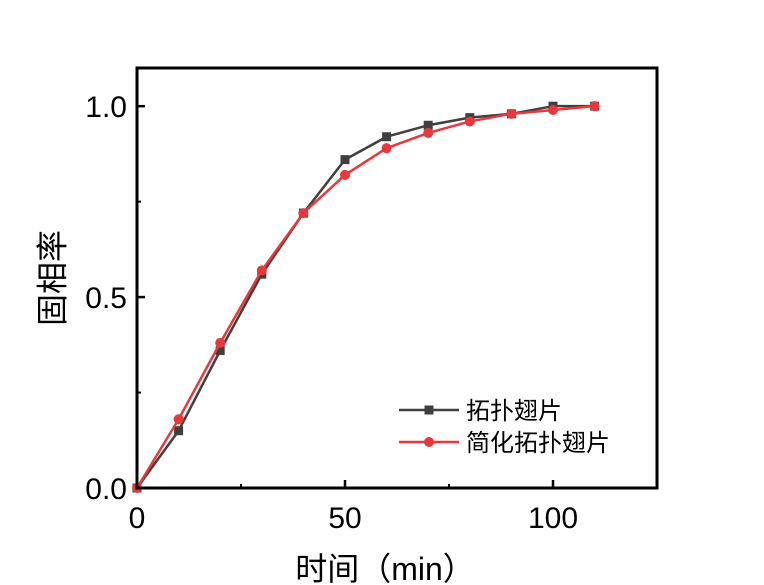 This screenshot has height=585, width=764. I want to click on x-tick-label: 100, so click(553, 518).